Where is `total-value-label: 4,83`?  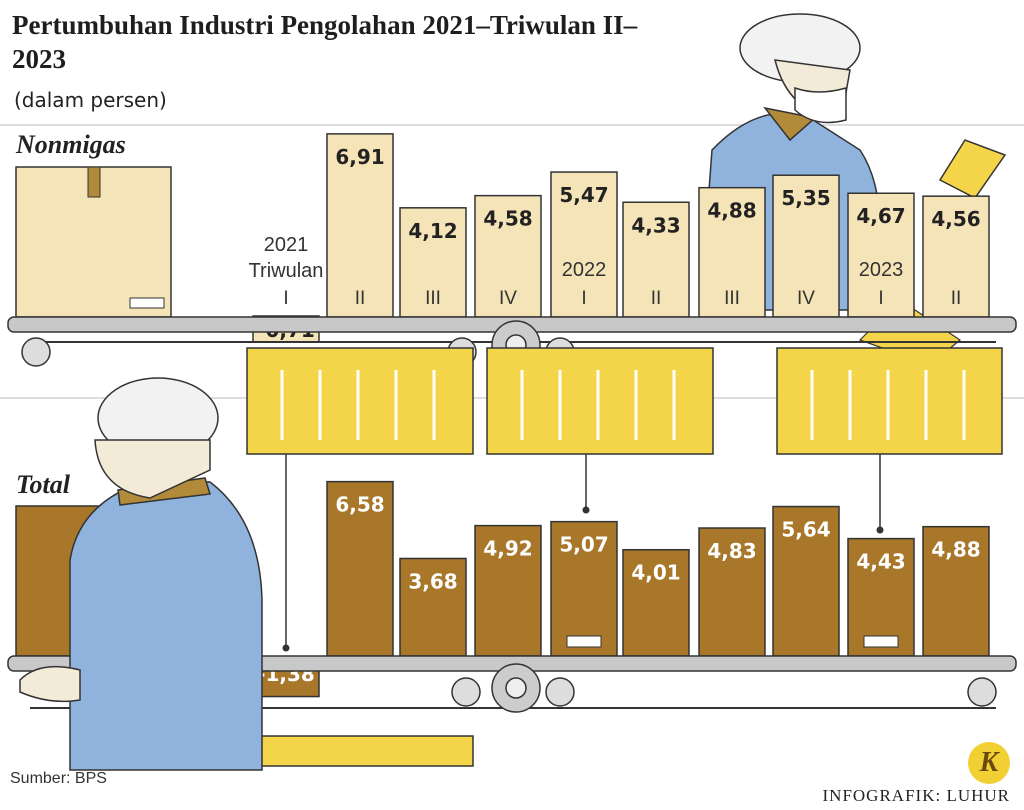
total-value-label: 4,83 is located at coordinates (731, 551).